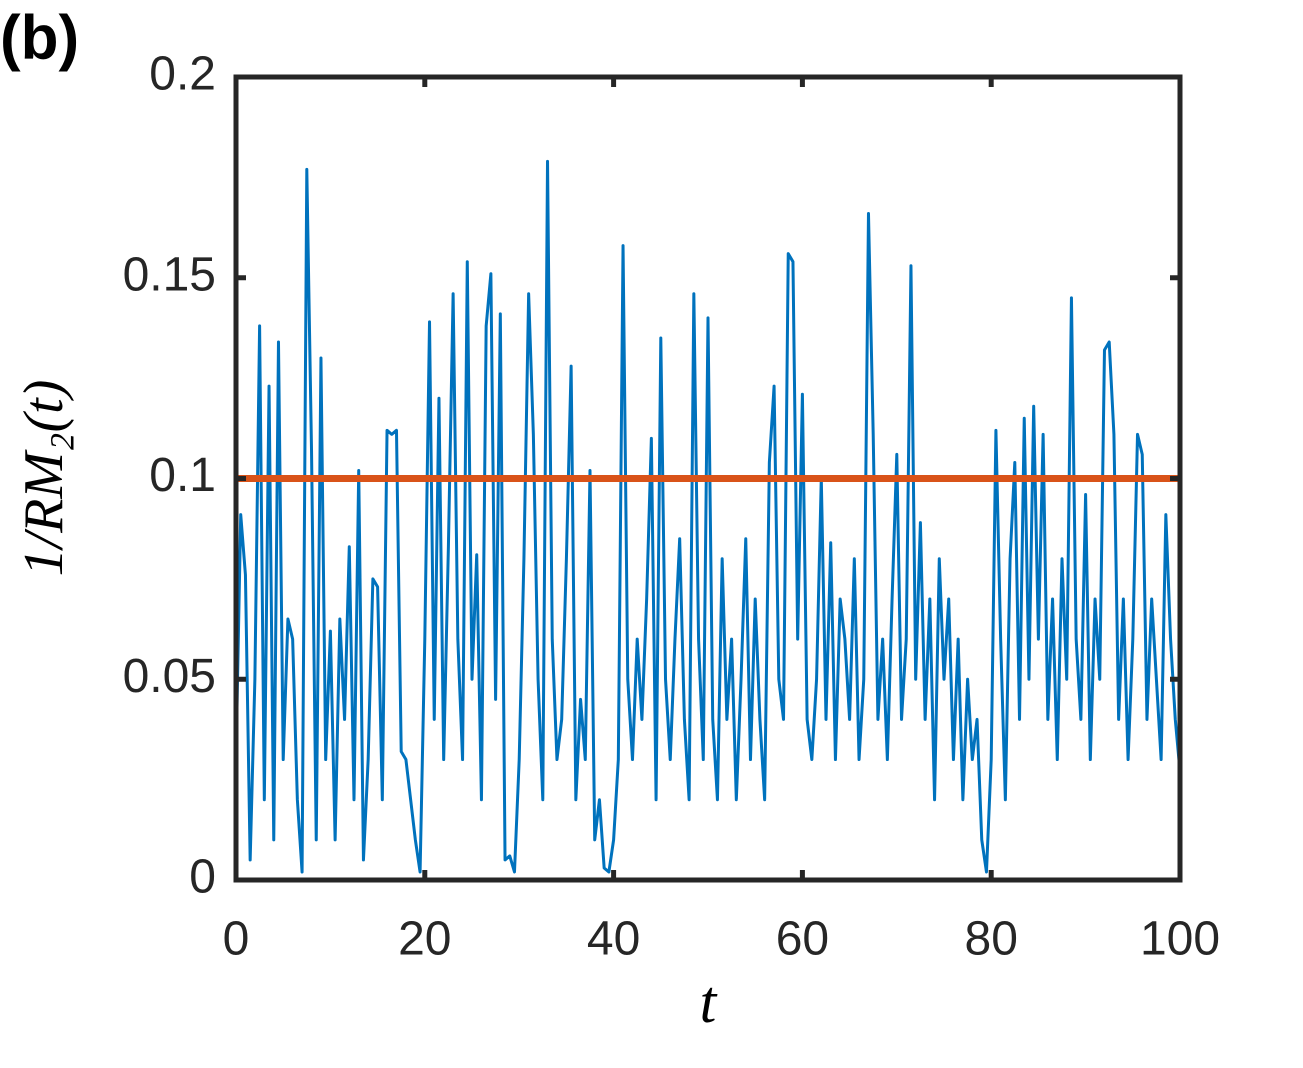 Image resolution: width=1303 pixels, height=1068 pixels. What do you see at coordinates (802, 939) in the screenshot?
I see `x-tick-label: 60` at bounding box center [802, 939].